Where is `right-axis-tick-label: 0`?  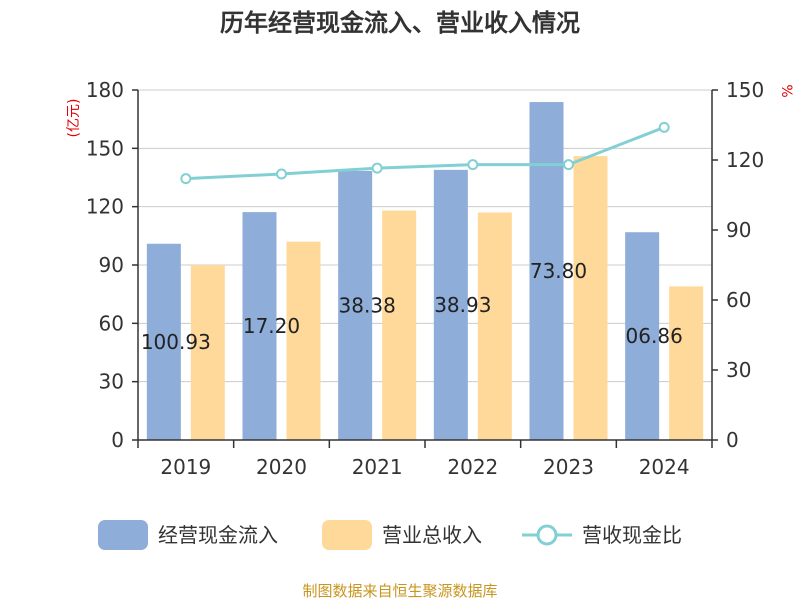 right-axis-tick-label: 0 is located at coordinates (732, 440).